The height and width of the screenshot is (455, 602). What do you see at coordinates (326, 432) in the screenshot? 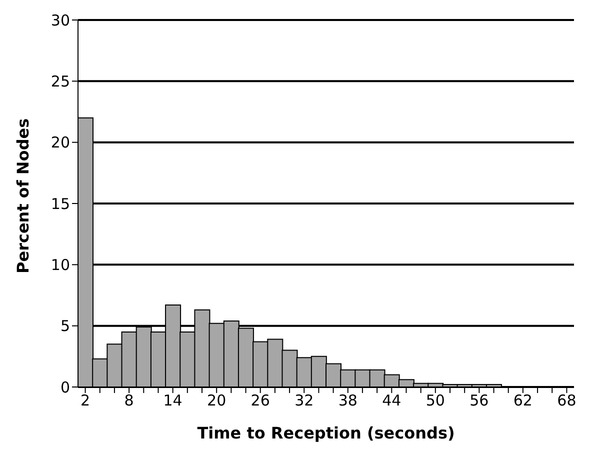
I see `x-axis-title: Time to Reception (seconds)` at bounding box center [326, 432].